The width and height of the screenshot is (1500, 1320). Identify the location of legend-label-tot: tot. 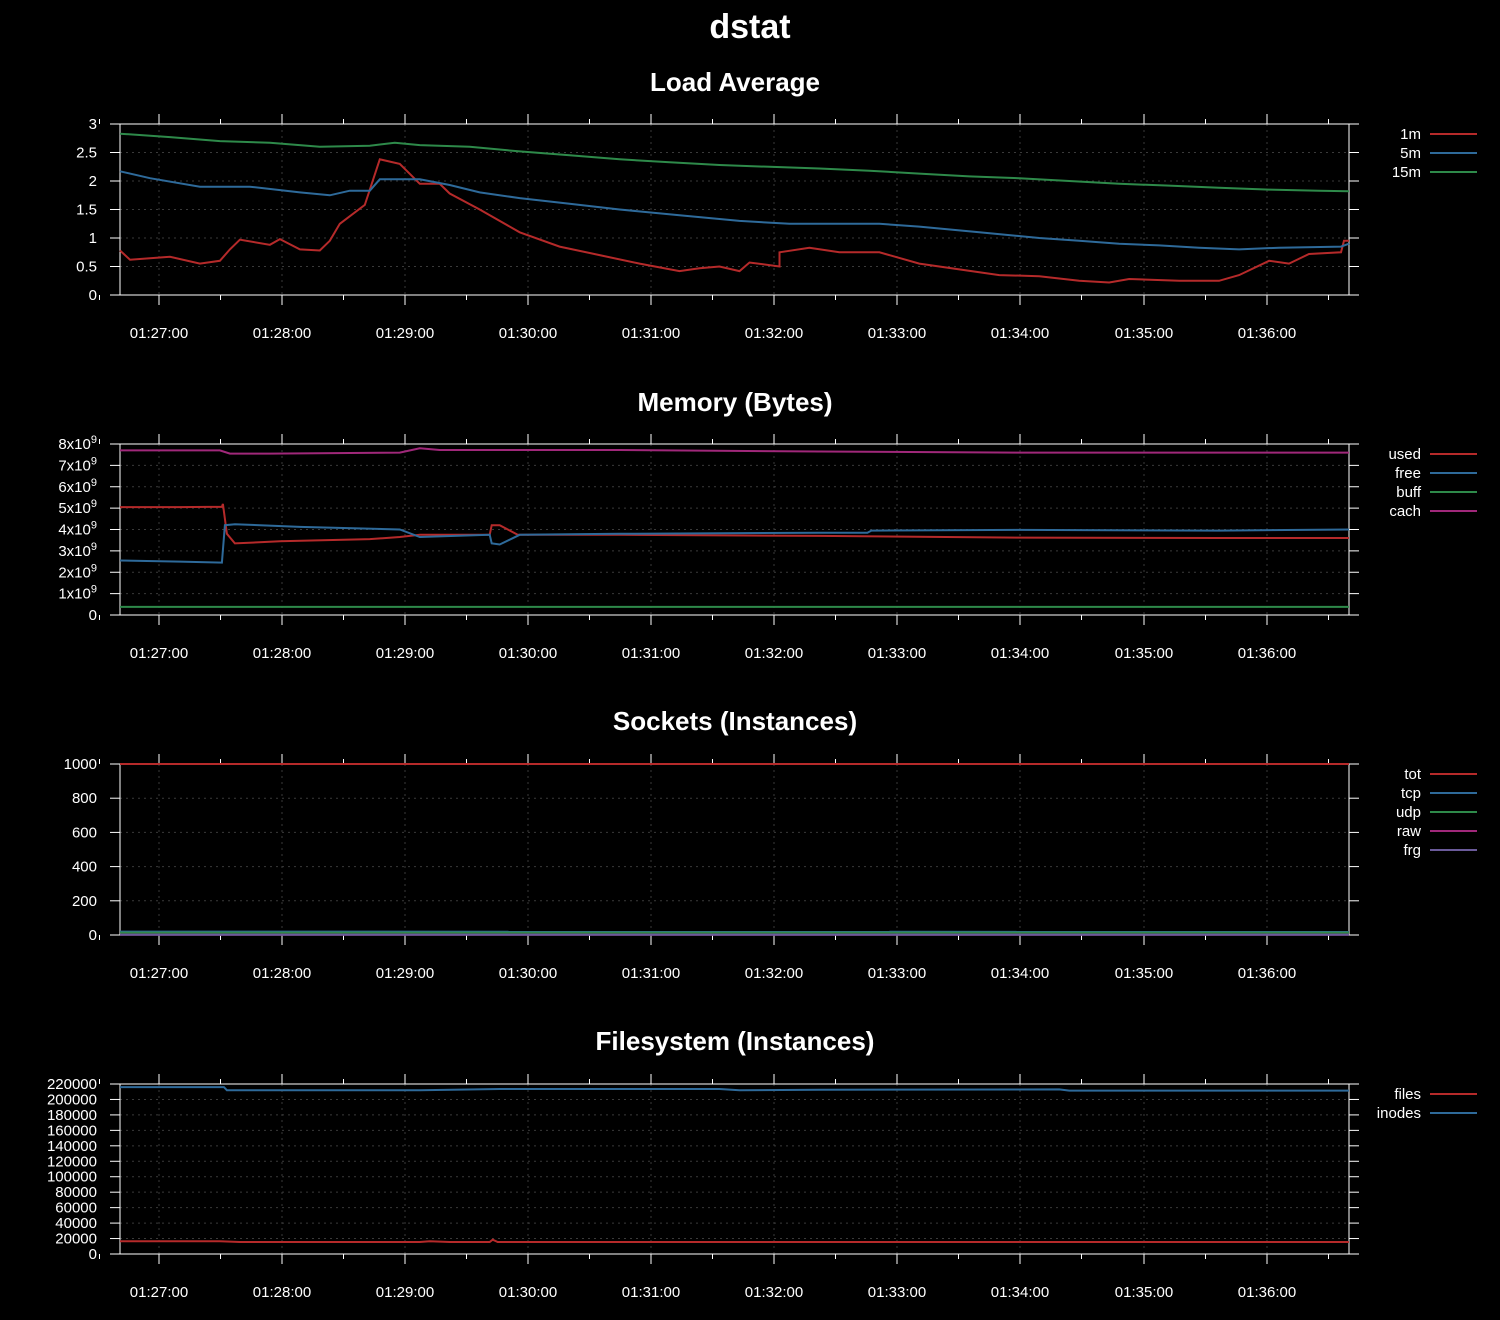
(1413, 774).